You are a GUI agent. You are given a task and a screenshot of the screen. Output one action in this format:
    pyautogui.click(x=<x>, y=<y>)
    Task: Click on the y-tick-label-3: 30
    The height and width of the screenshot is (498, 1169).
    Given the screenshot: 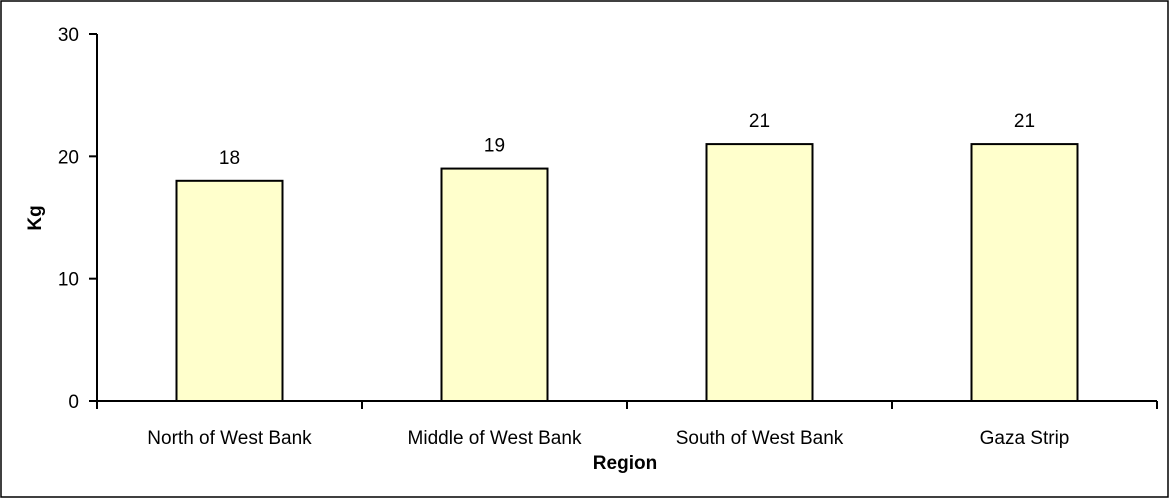 What is the action you would take?
    pyautogui.click(x=68, y=35)
    